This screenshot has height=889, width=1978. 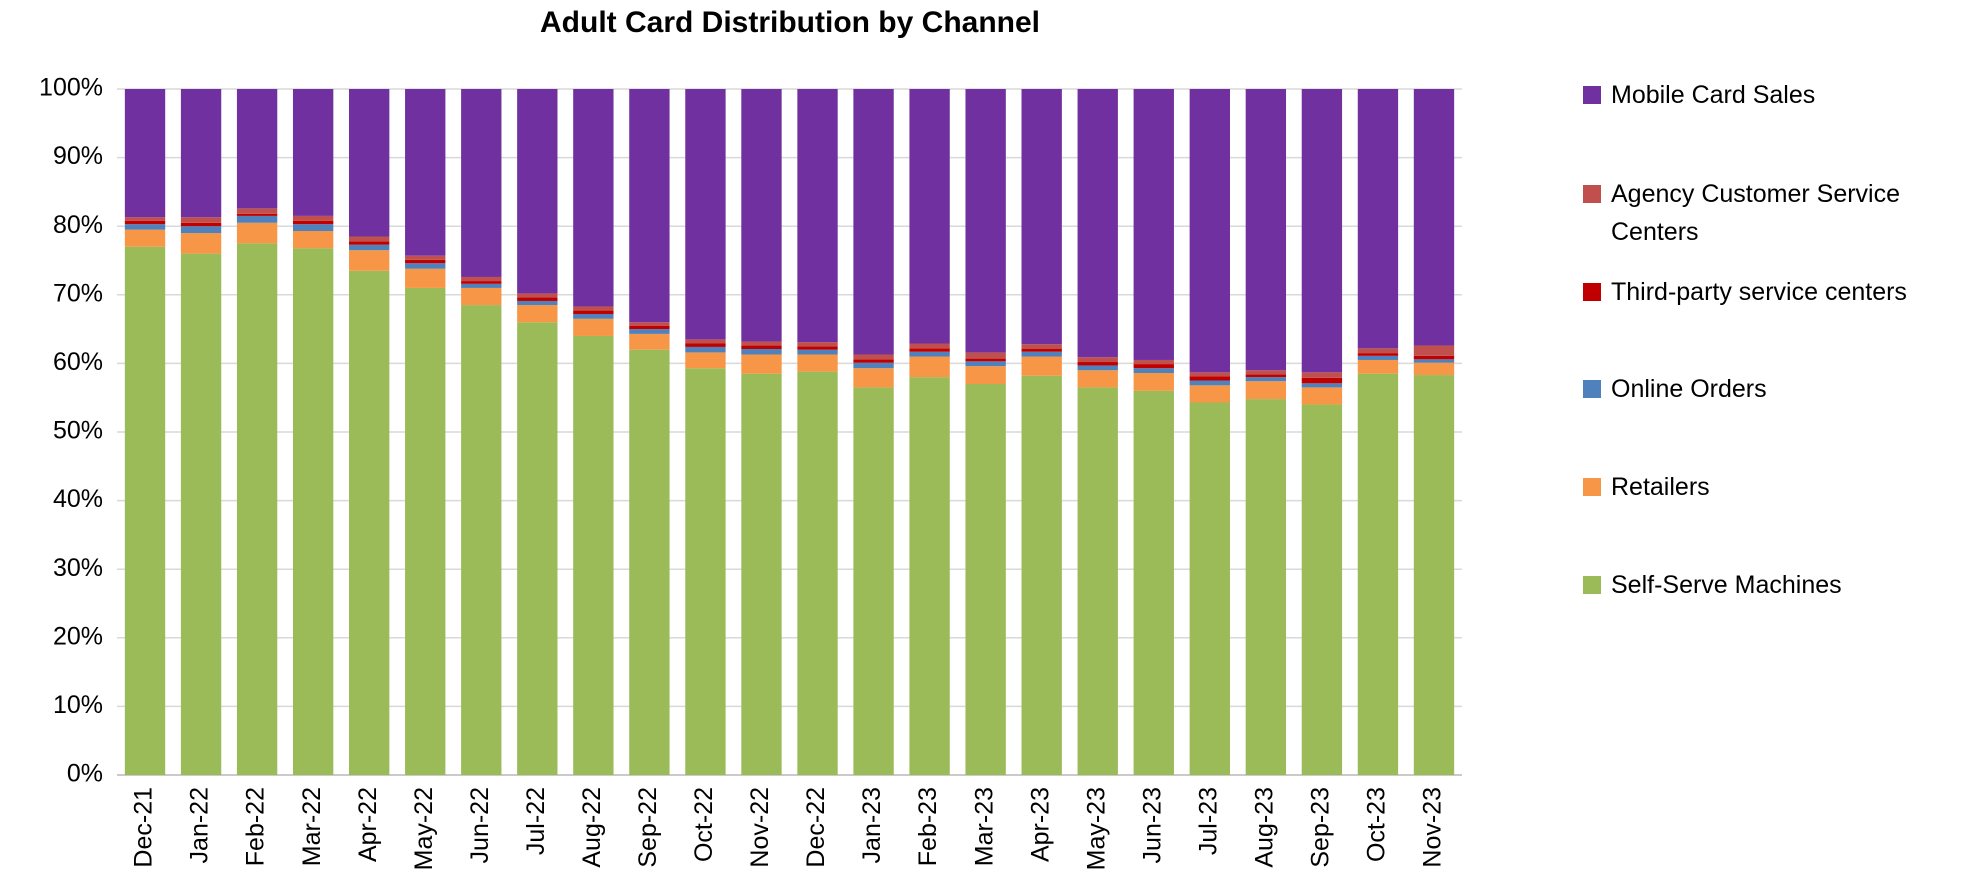 What do you see at coordinates (816, 827) in the screenshot?
I see `x-tick-label: Dec-22` at bounding box center [816, 827].